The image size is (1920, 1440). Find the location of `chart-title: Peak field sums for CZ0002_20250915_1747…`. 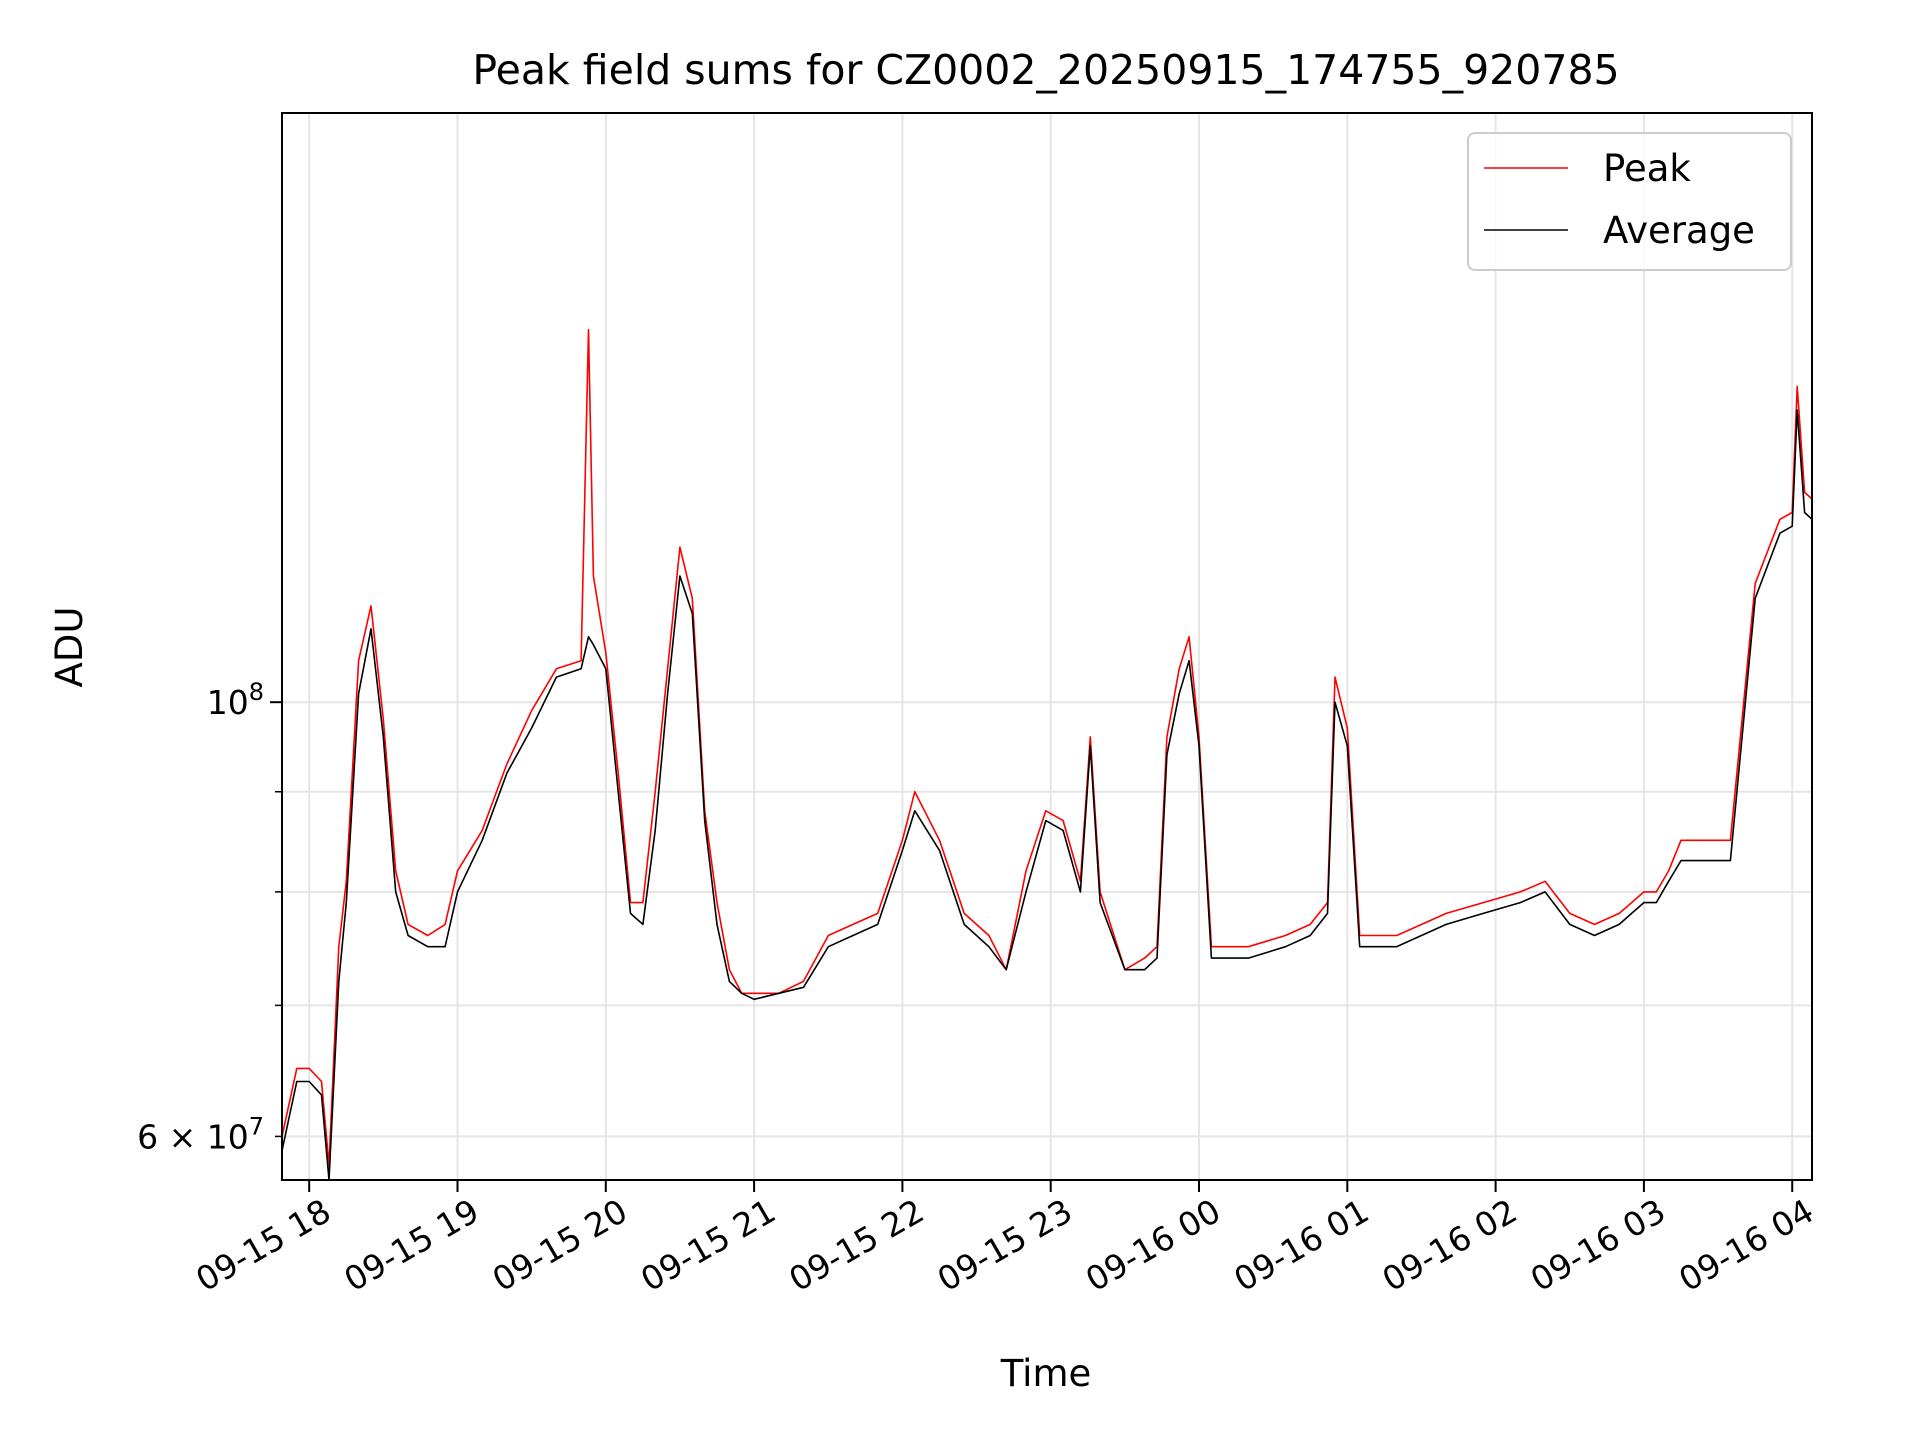

chart-title: Peak field sums for CZ0002_20250915_1747… is located at coordinates (1045, 70).